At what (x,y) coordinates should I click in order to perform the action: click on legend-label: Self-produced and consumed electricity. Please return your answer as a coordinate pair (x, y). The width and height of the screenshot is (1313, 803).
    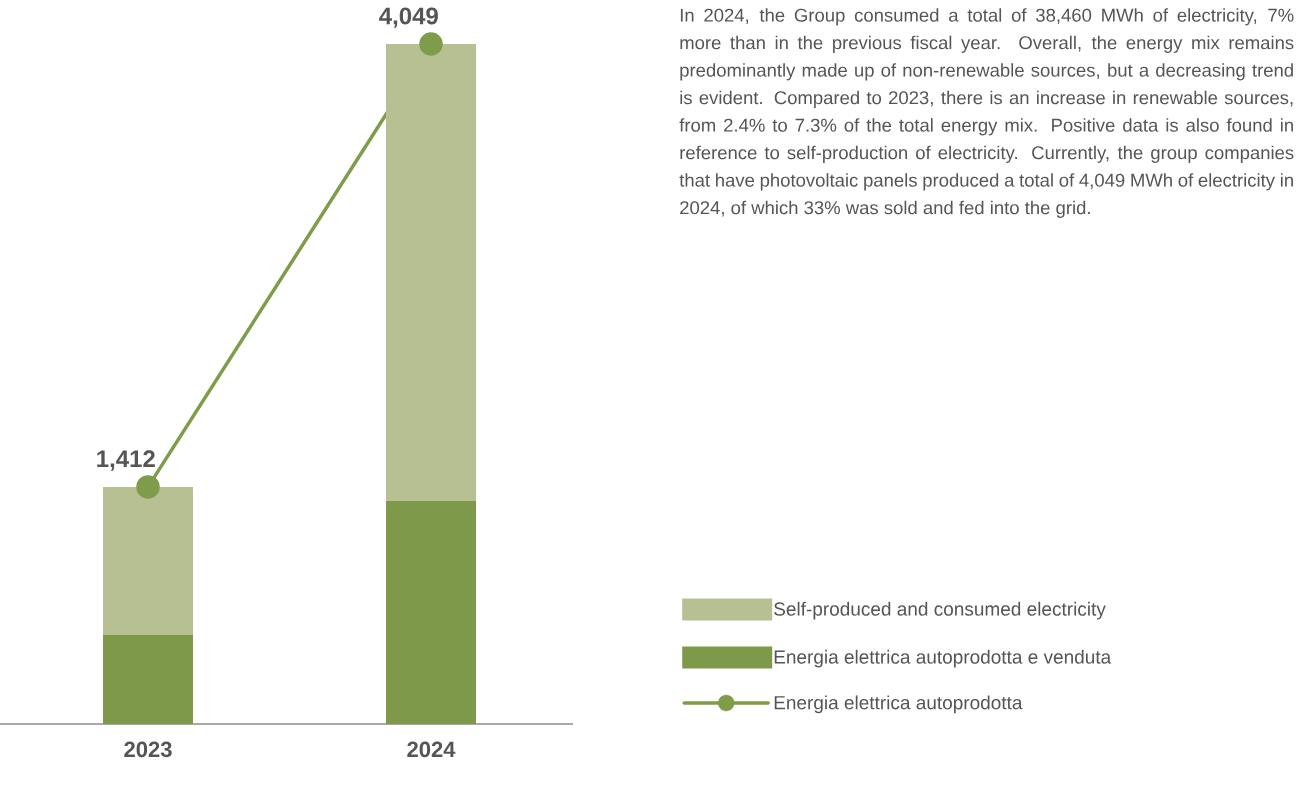
    Looking at the image, I should click on (940, 610).